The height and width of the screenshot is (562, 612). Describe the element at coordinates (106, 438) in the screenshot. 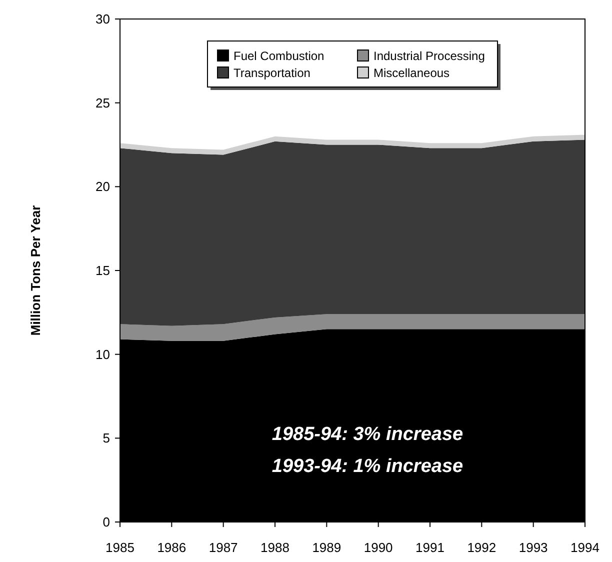

I see `y-tick-label: 5` at that location.